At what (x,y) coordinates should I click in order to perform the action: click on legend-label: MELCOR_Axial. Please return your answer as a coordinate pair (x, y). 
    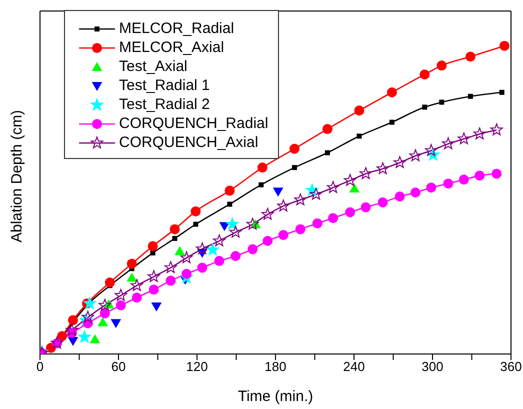
    Looking at the image, I should click on (171, 47).